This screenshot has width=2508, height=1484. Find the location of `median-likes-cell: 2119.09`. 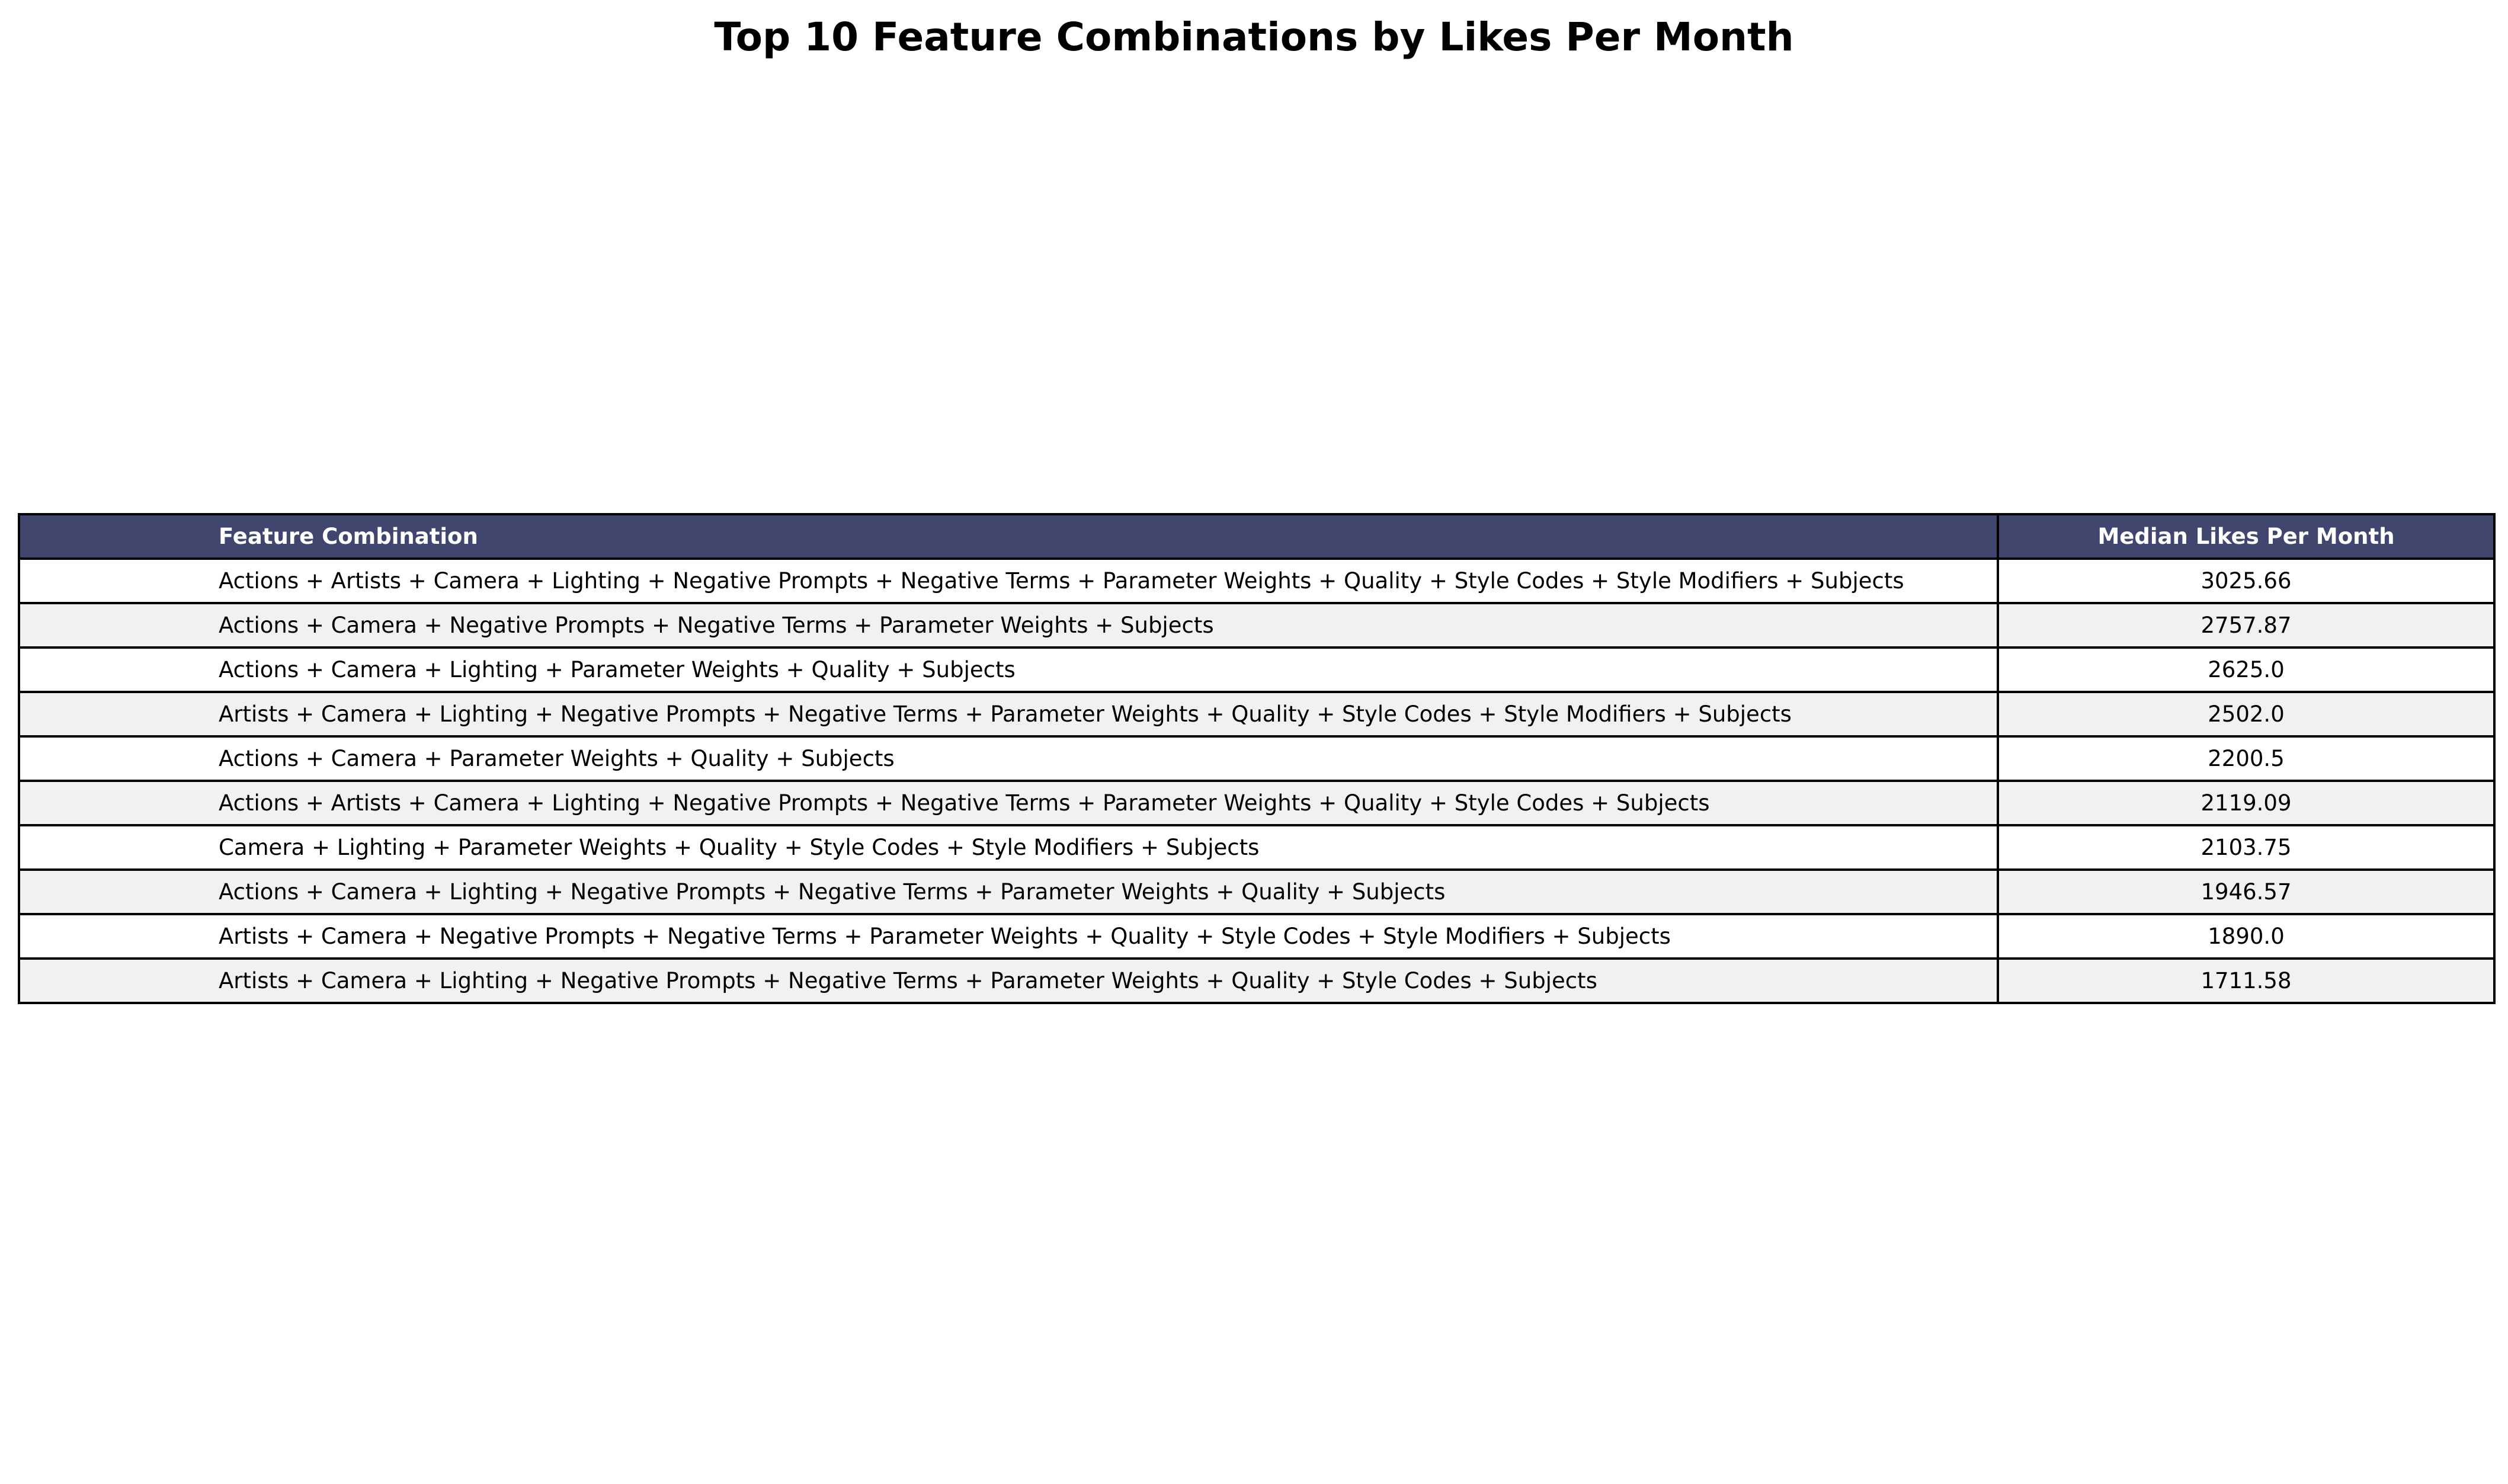

median-likes-cell: 2119.09 is located at coordinates (2246, 803).